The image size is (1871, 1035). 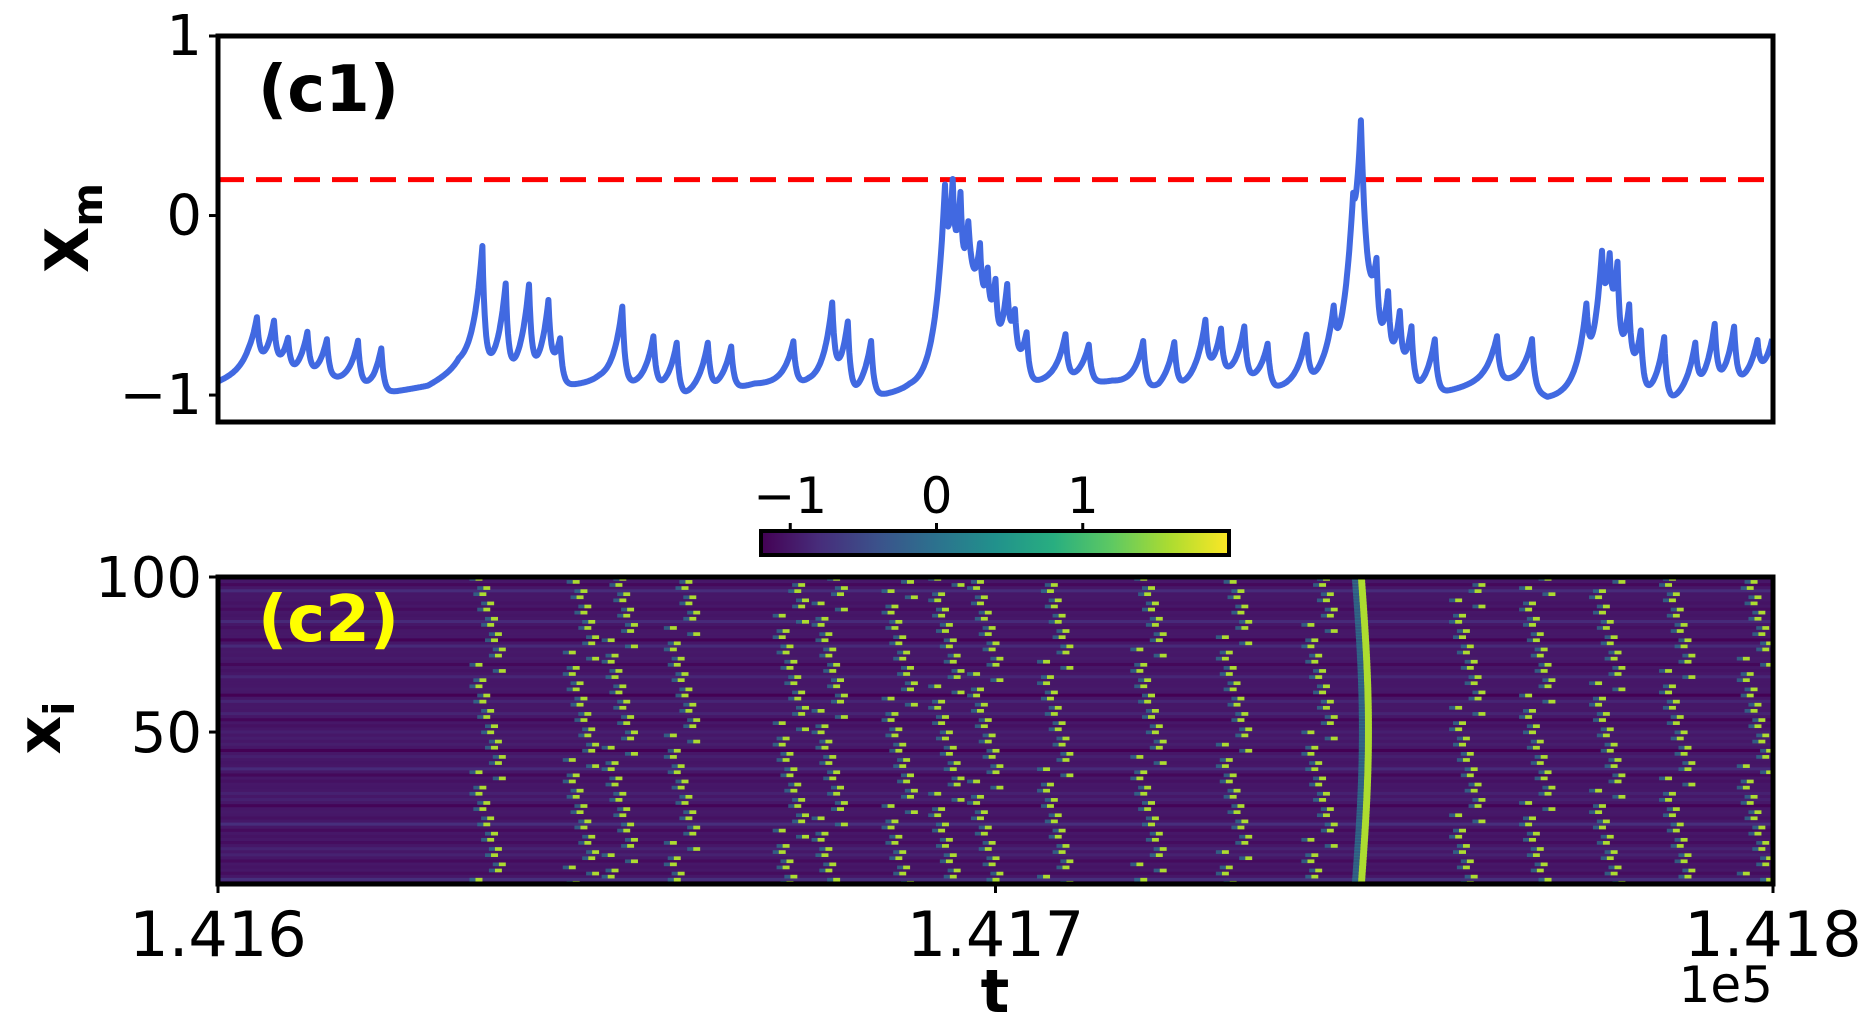 What do you see at coordinates (168, 216) in the screenshot?
I see `panel-c1-y-ticks: −101` at bounding box center [168, 216].